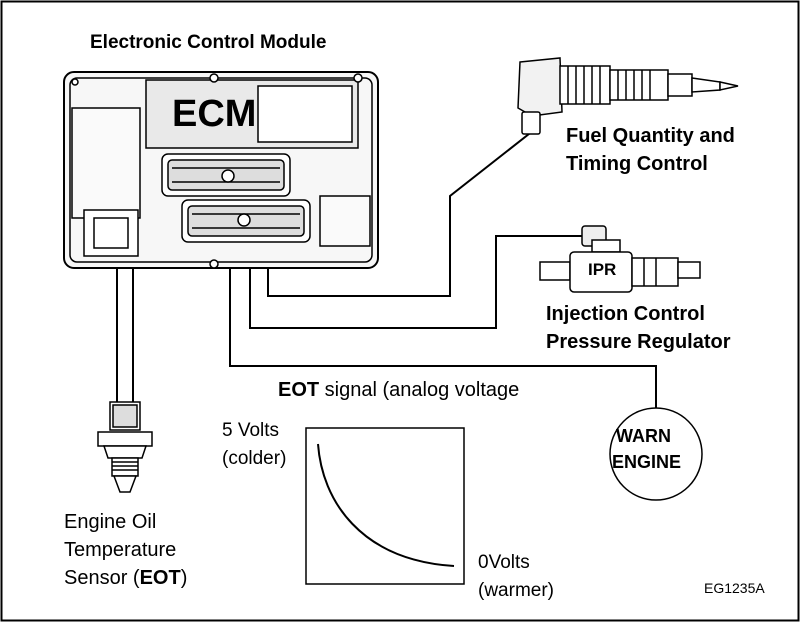 The width and height of the screenshot is (800, 622). I want to click on ecm-logo: ECM, so click(214, 114).